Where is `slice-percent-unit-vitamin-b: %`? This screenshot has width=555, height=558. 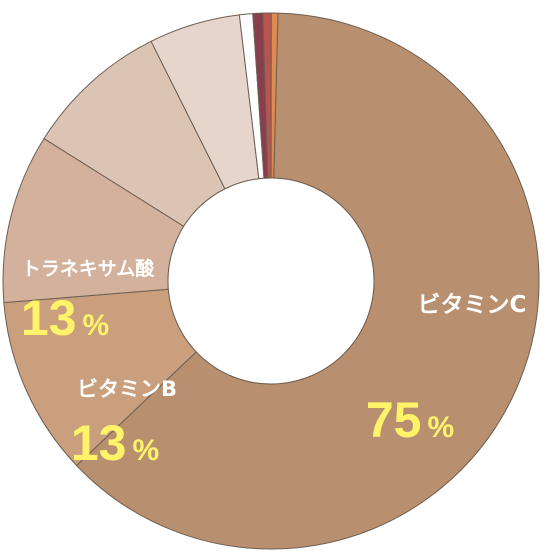 slice-percent-unit-vitamin-b: % is located at coordinates (145, 450).